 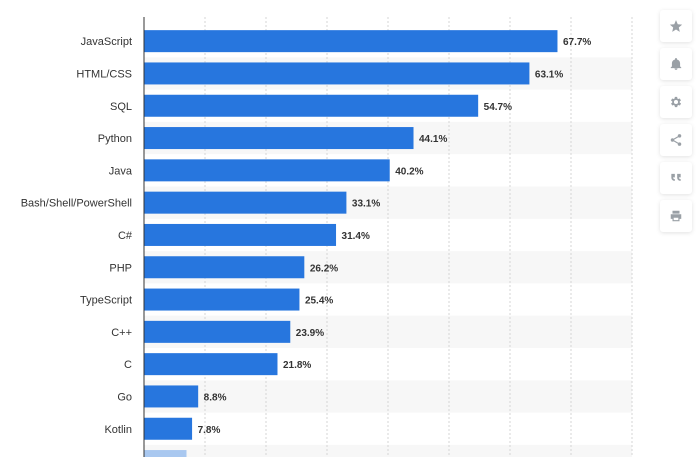 What do you see at coordinates (409, 171) in the screenshot?
I see `value-label: 40.2%` at bounding box center [409, 171].